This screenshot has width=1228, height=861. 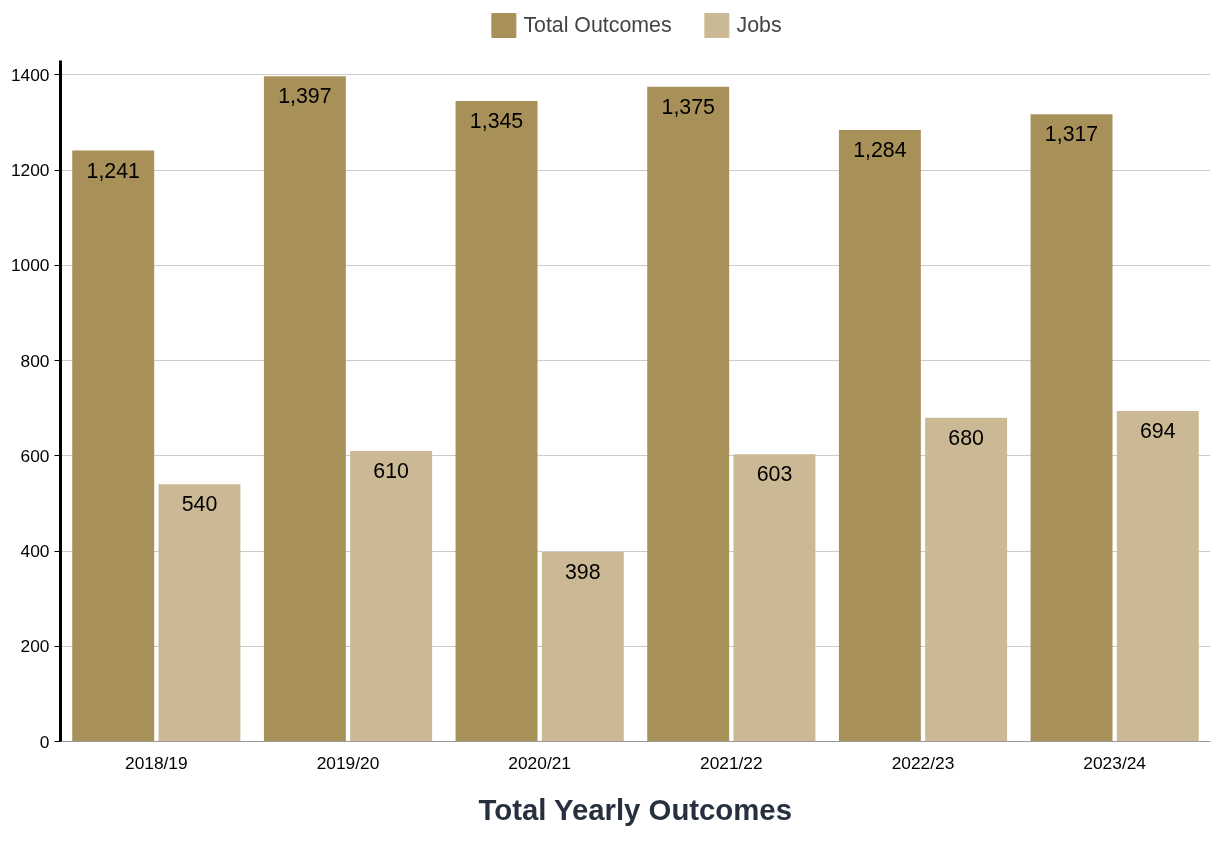 I want to click on x-tick-label: 2020/21, so click(x=539, y=762).